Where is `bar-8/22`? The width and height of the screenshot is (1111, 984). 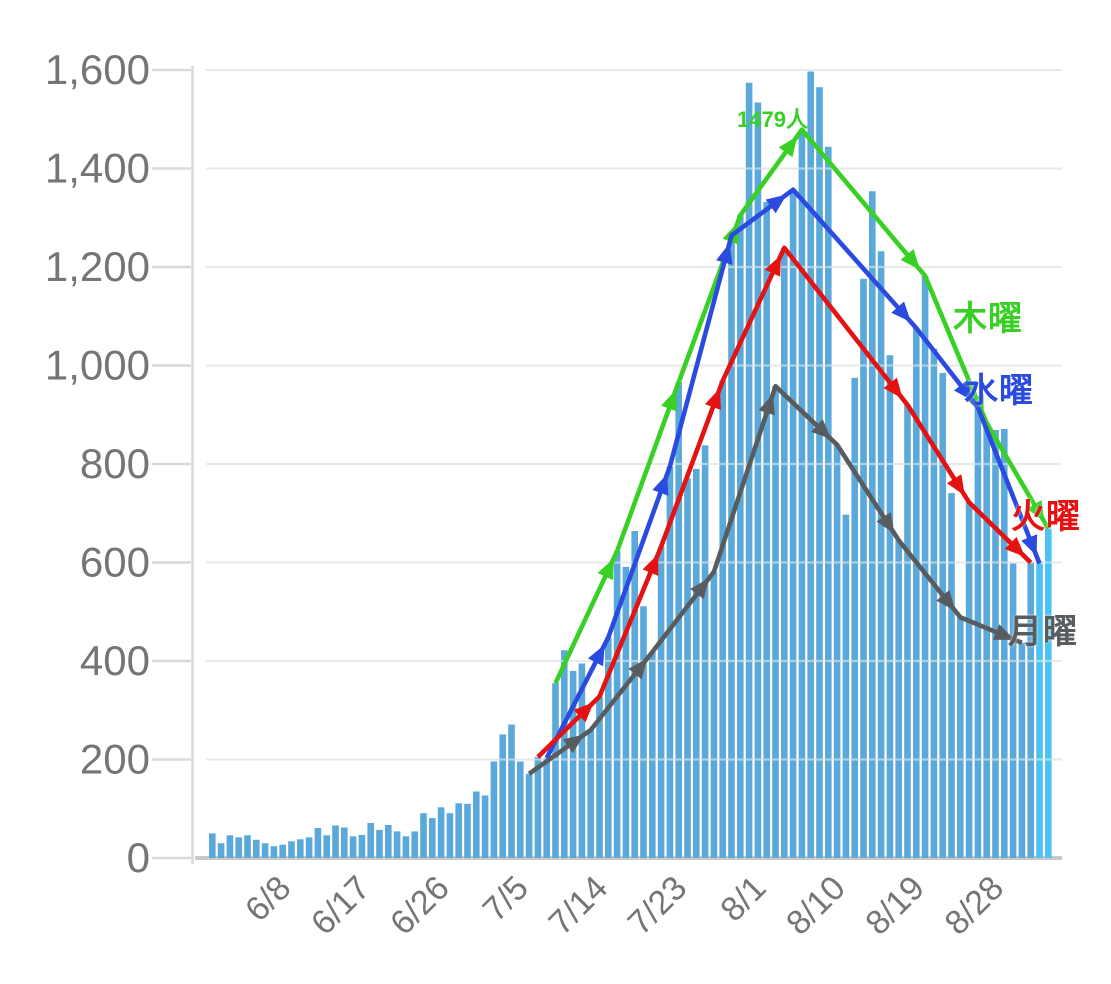 bar-8/22 is located at coordinates (942, 615).